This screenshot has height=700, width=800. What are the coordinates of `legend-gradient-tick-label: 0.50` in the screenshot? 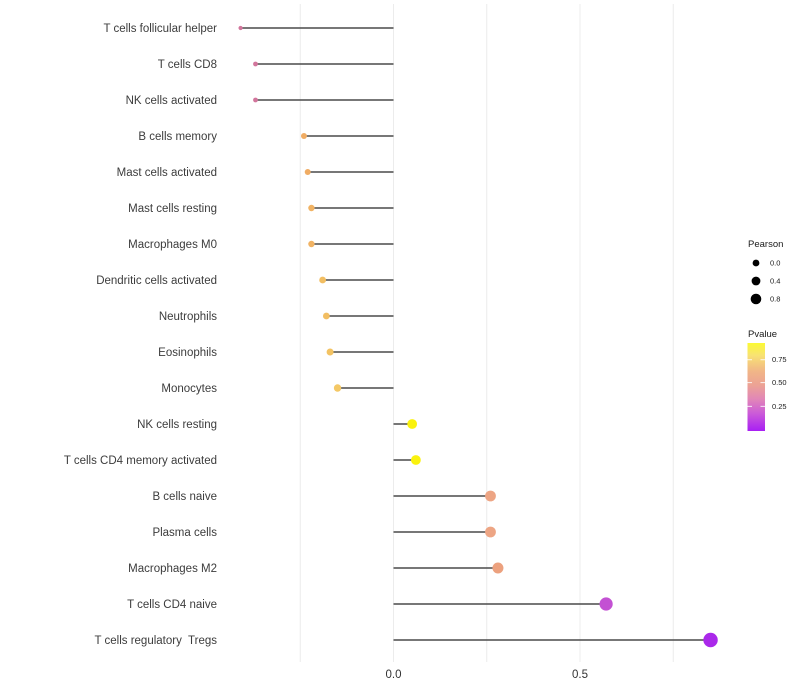 It's located at (779, 382).